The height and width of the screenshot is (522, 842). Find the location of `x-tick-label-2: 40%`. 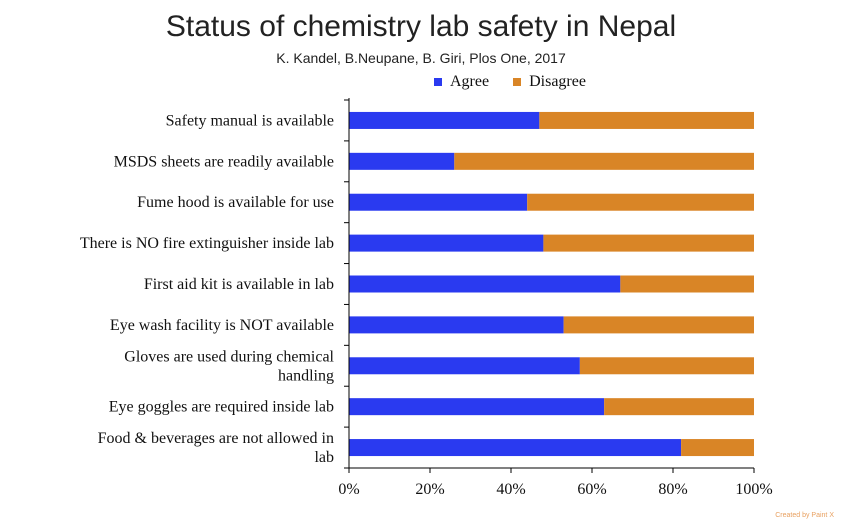

x-tick-label-2: 40% is located at coordinates (510, 489).